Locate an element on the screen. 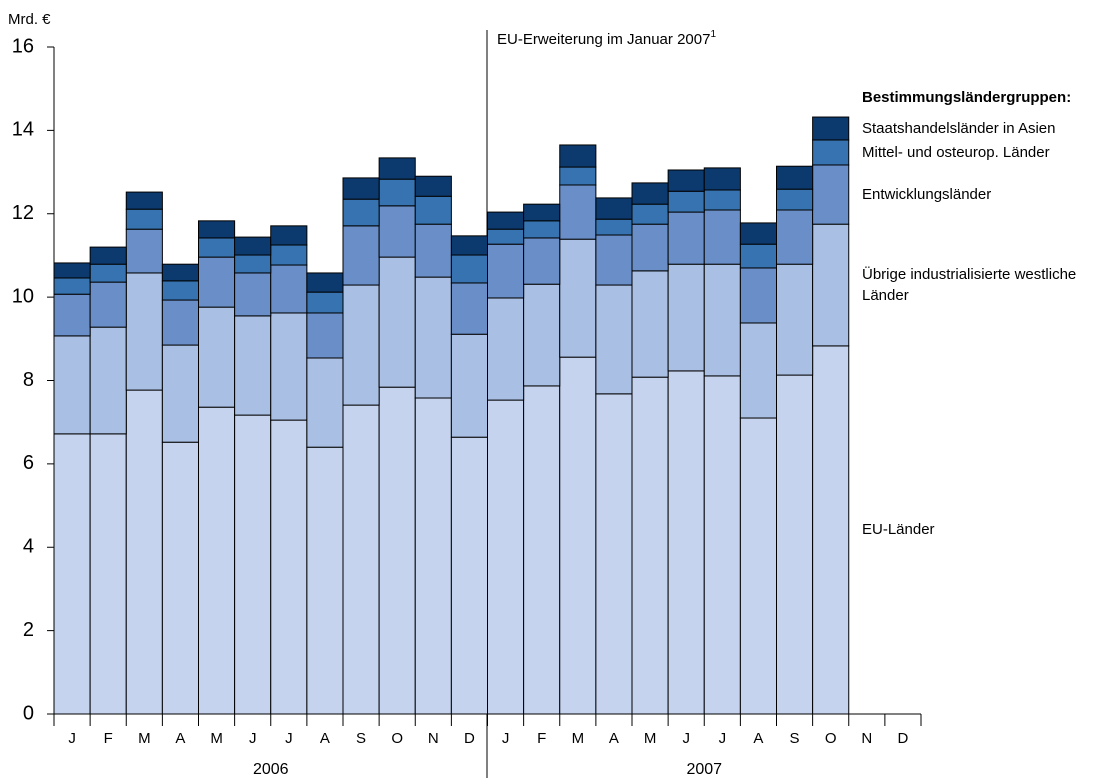 The height and width of the screenshot is (780, 1109). legend-label: Mittel- und osteurop. Länder is located at coordinates (956, 152).